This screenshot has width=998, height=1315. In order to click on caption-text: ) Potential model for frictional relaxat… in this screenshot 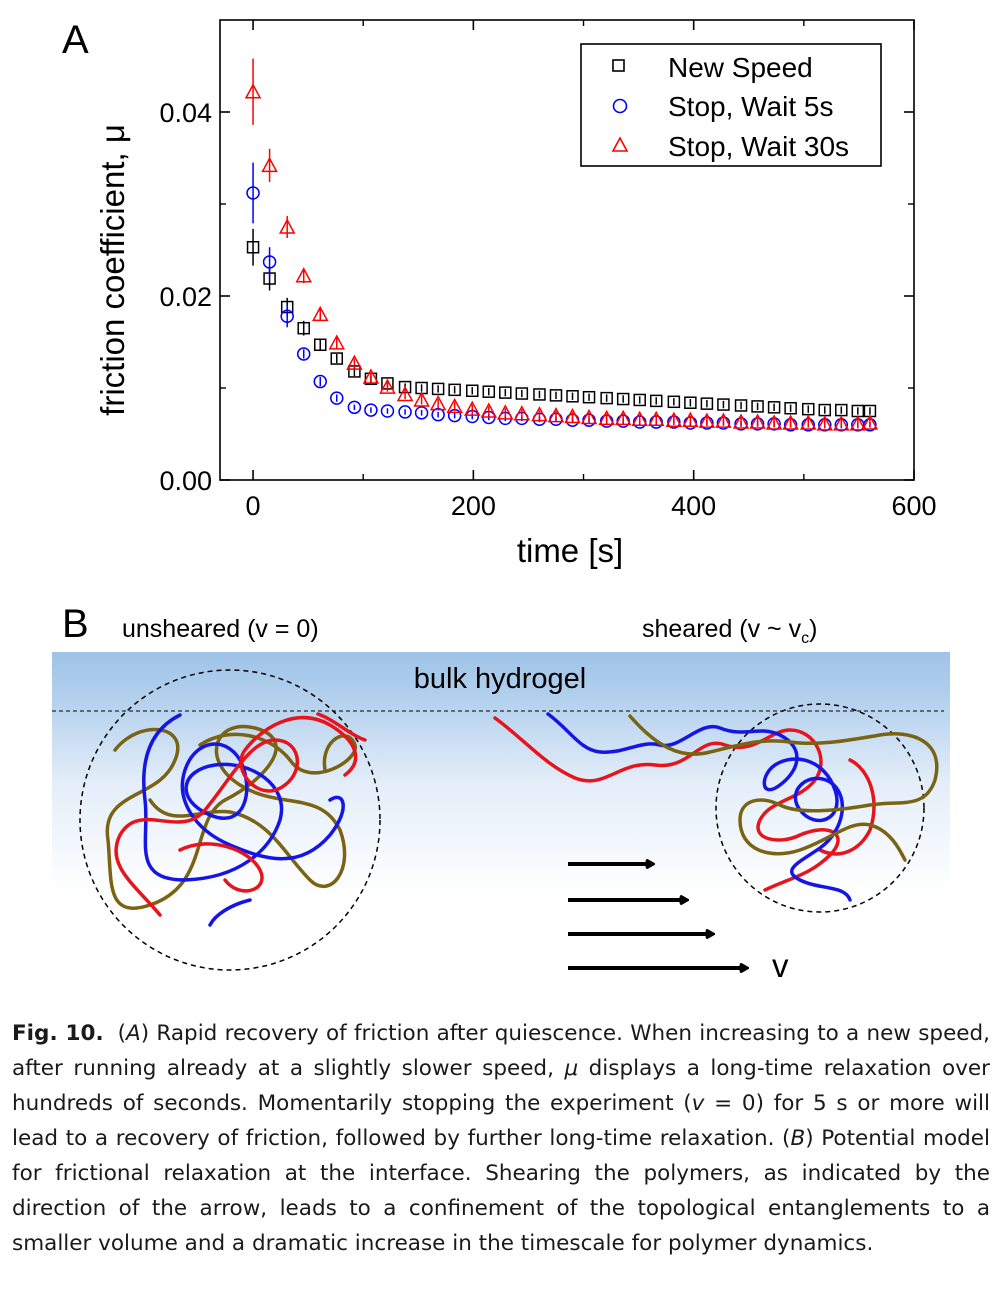, I will do `click(501, 1191)`.